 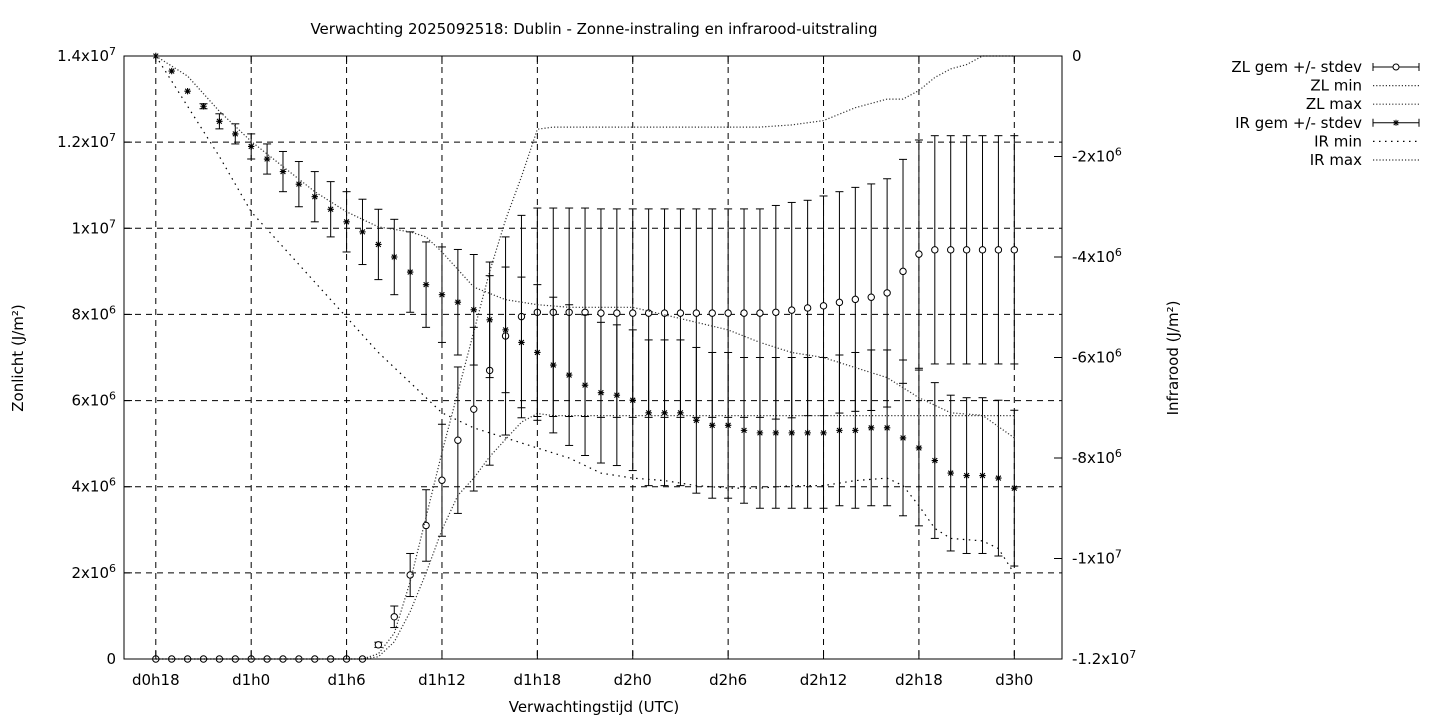 What do you see at coordinates (1097, 256) in the screenshot?
I see `y2-tick-label: -4x10⁶` at bounding box center [1097, 256].